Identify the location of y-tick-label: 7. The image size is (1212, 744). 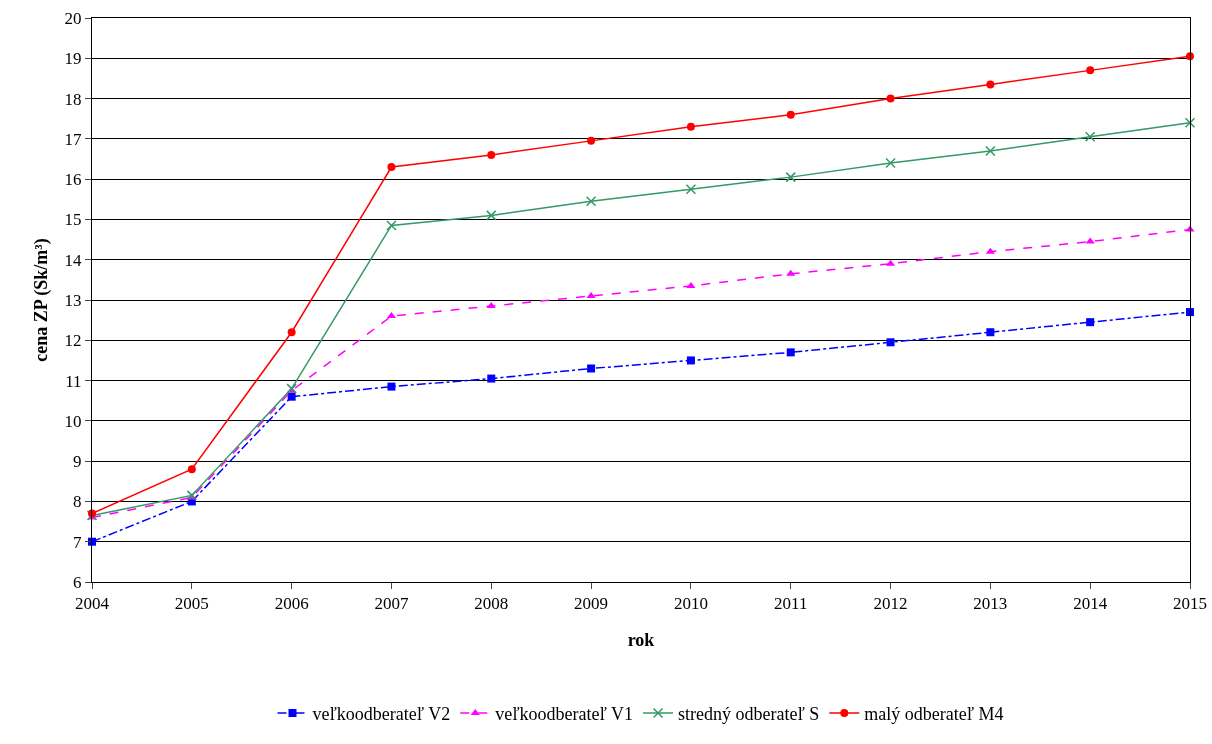
(78, 542).